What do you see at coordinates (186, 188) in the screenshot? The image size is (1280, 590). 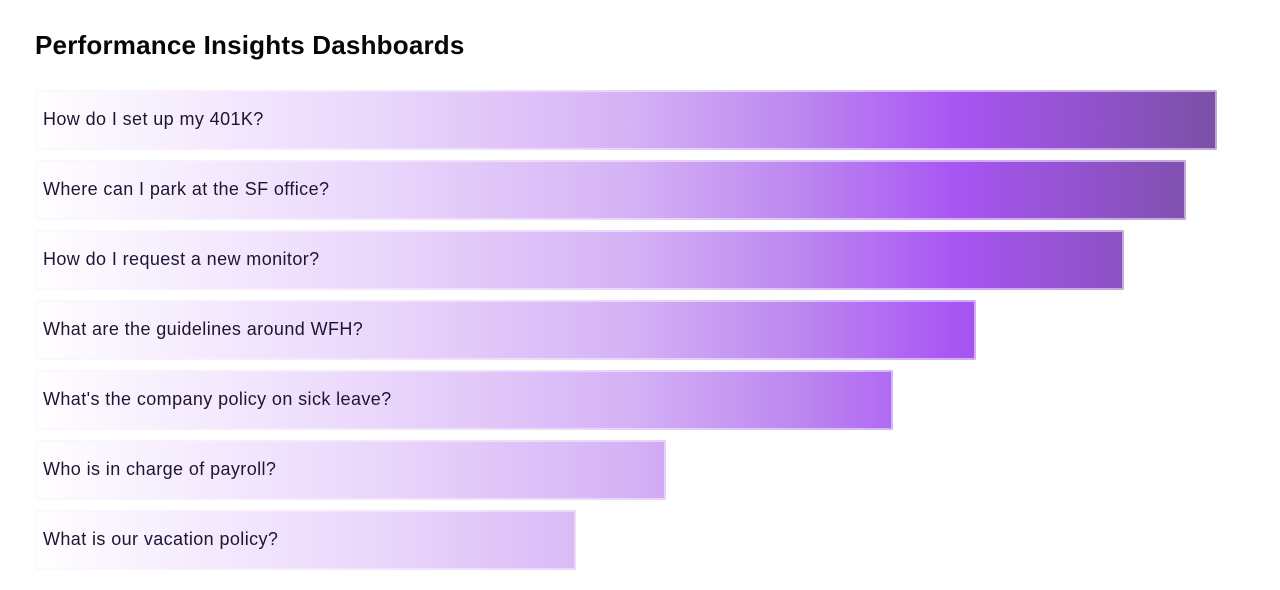 I see `bar-label: Where can I park at the SF office?` at bounding box center [186, 188].